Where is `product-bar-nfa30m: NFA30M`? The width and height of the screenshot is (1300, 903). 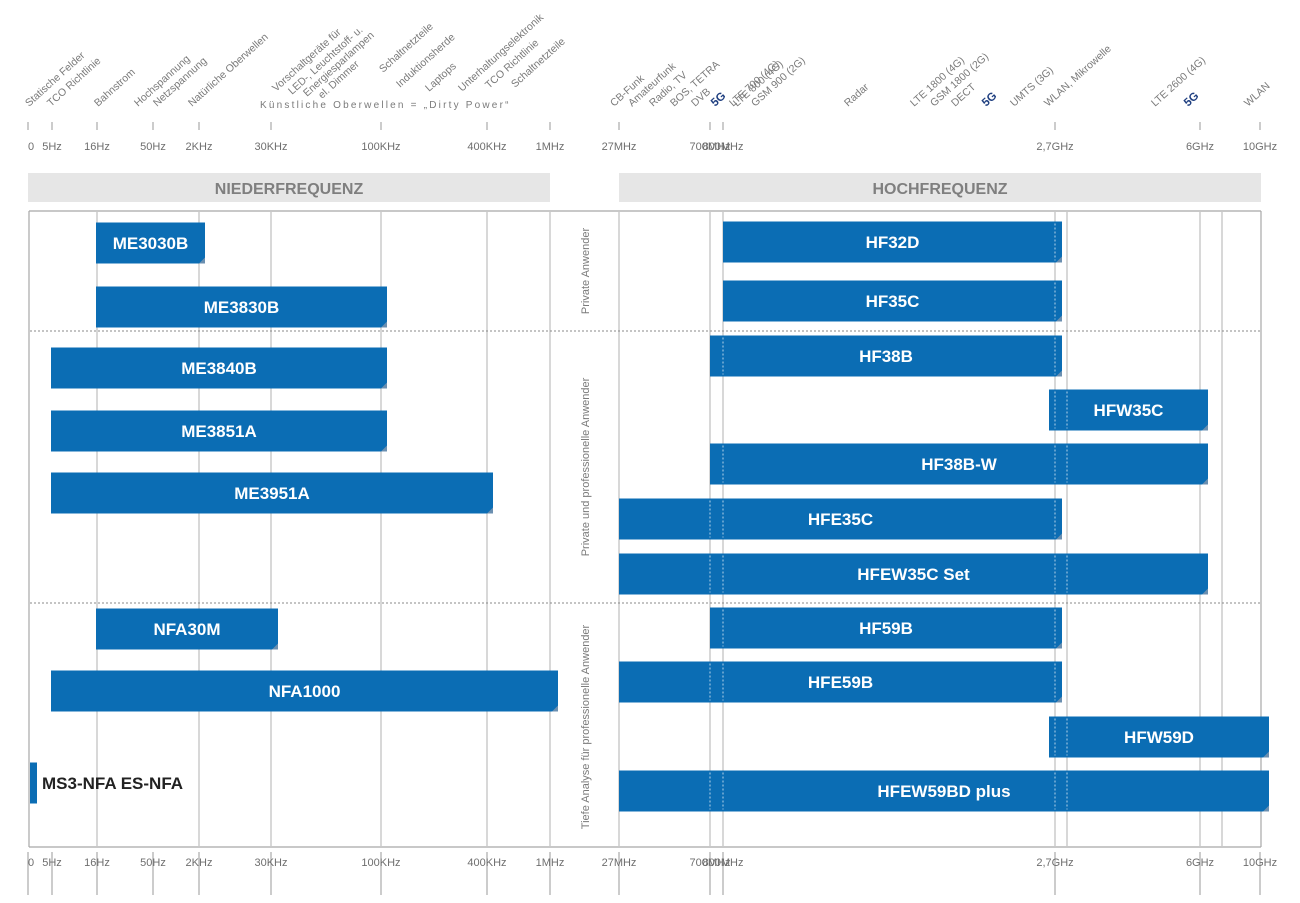
product-bar-nfa30m: NFA30M is located at coordinates (187, 629).